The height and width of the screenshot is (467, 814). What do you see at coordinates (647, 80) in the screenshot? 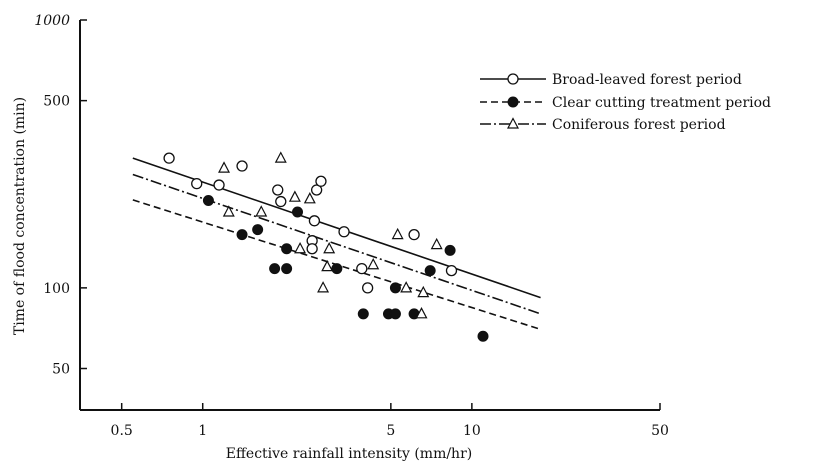
I see `legend-label: Broad-leaved forest period` at bounding box center [647, 80].